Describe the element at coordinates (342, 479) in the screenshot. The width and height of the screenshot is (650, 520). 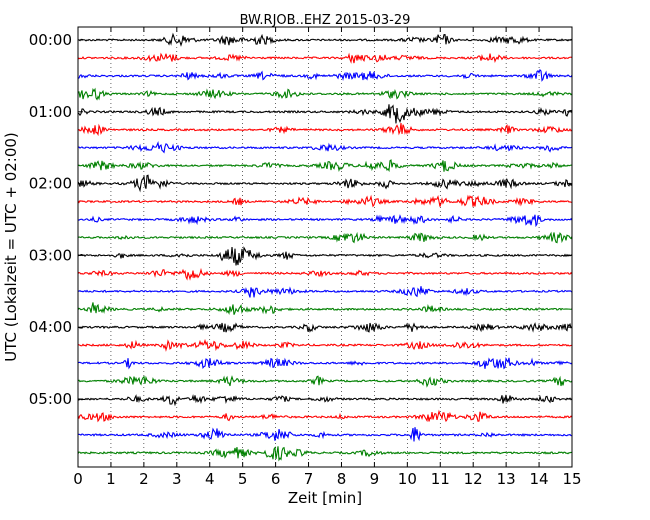
I see `x-tick-label-8: 8` at that location.